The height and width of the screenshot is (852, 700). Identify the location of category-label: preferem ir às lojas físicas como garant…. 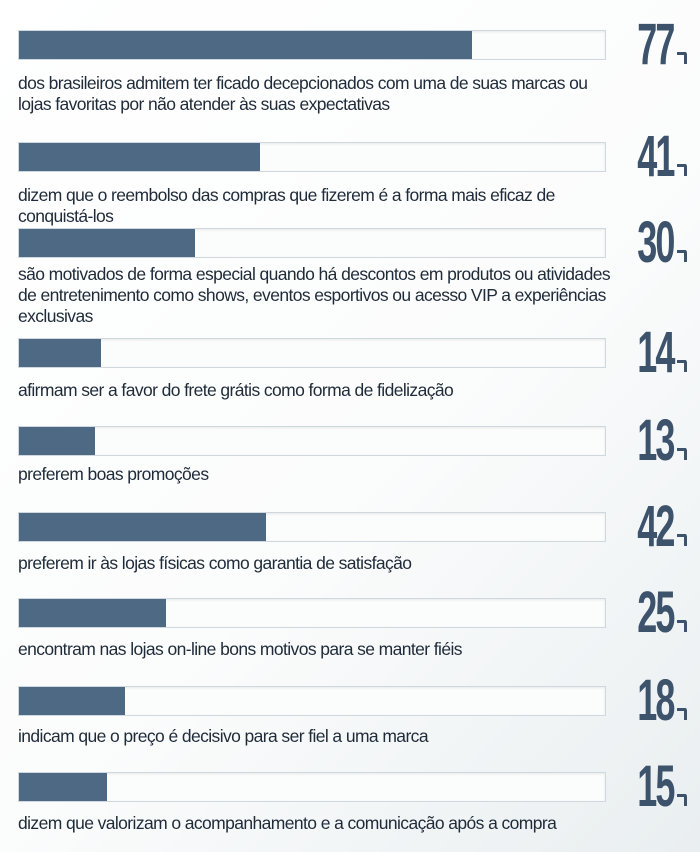
(215, 563).